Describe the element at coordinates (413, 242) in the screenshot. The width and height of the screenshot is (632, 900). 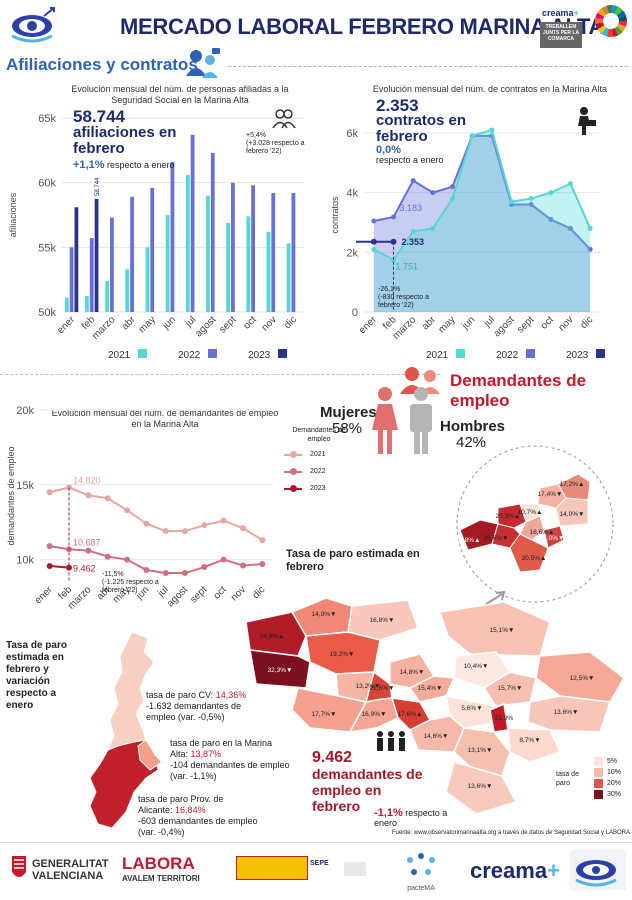
I see `data-label: 2.353` at that location.